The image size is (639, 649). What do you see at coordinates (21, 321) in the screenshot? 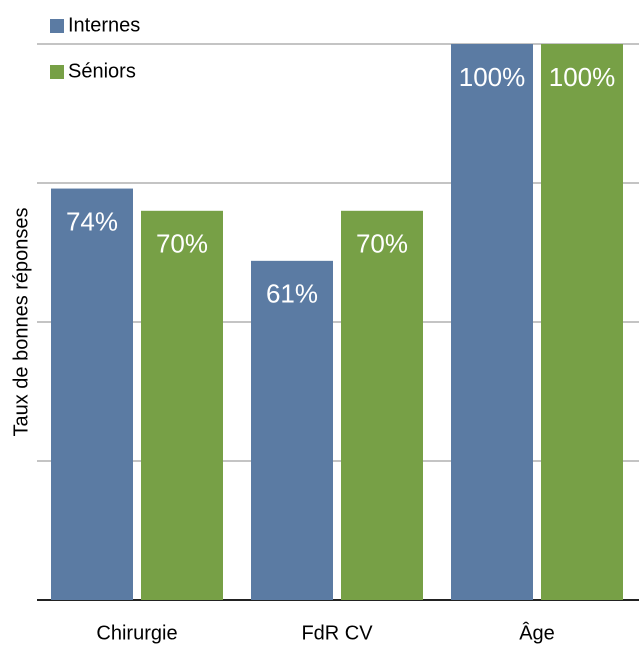
I see `y-axis-label: Taux de bonnes réponses` at bounding box center [21, 321].